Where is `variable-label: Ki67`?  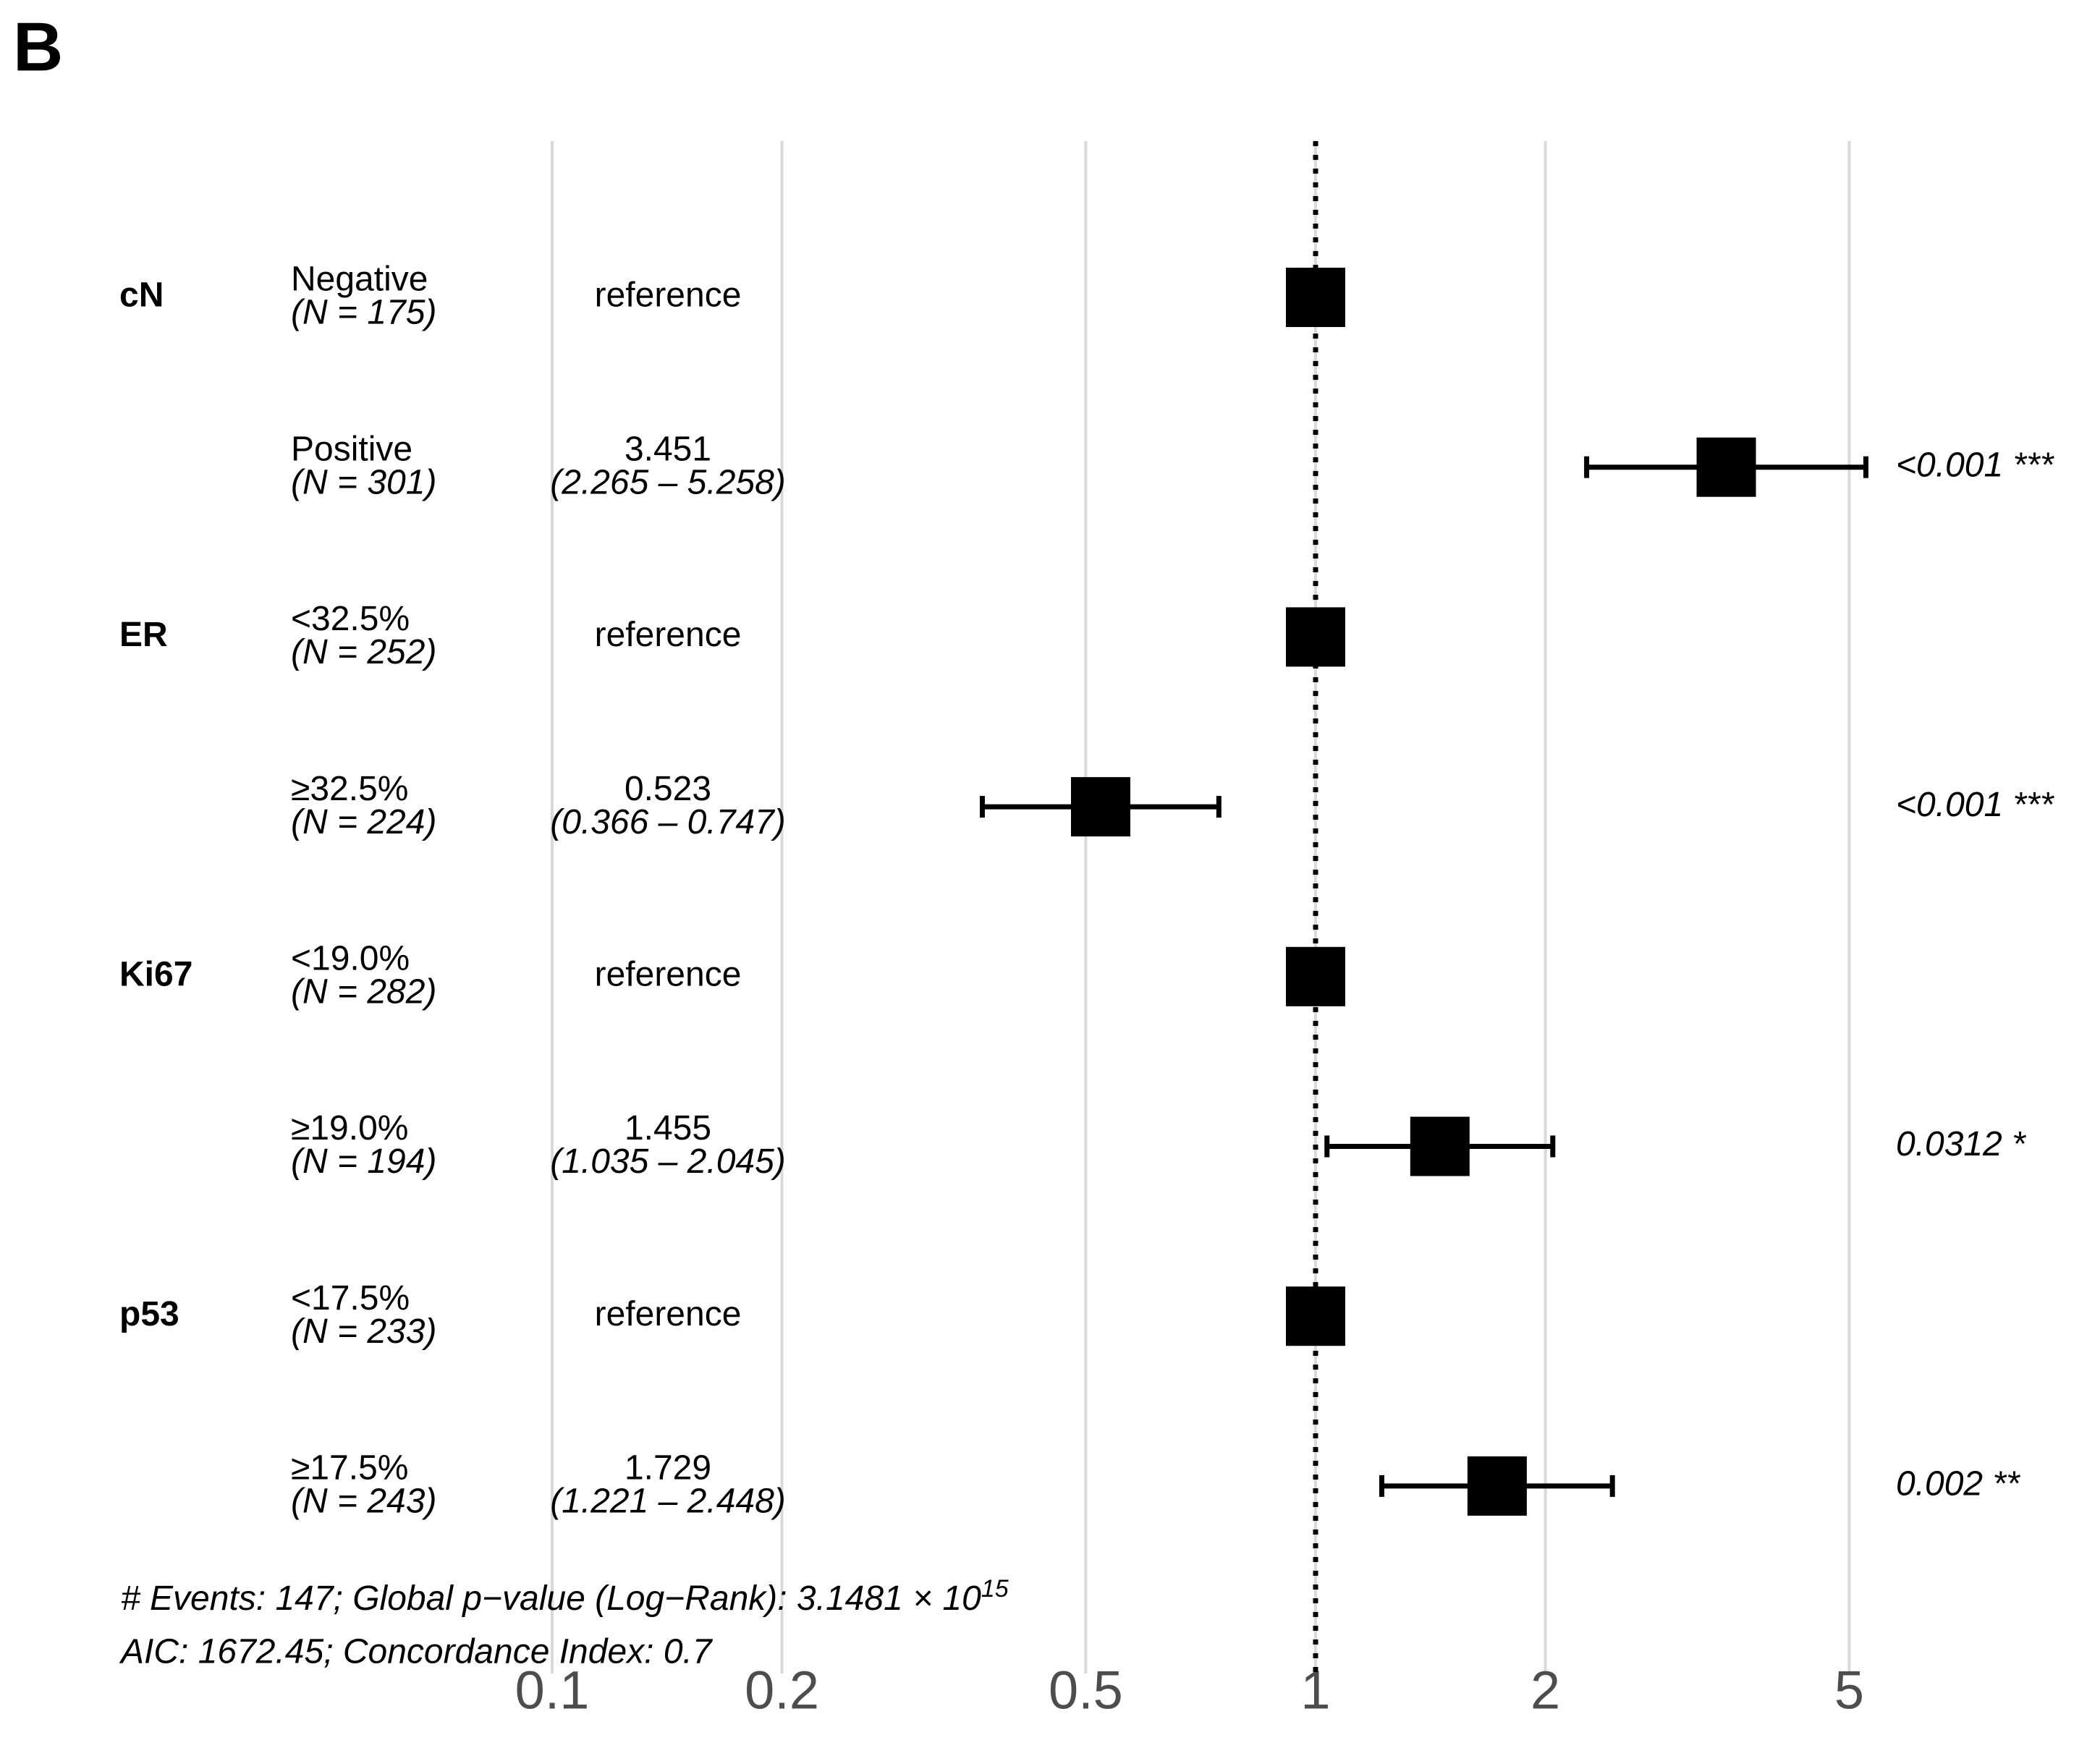 variable-label: Ki67 is located at coordinates (155, 974).